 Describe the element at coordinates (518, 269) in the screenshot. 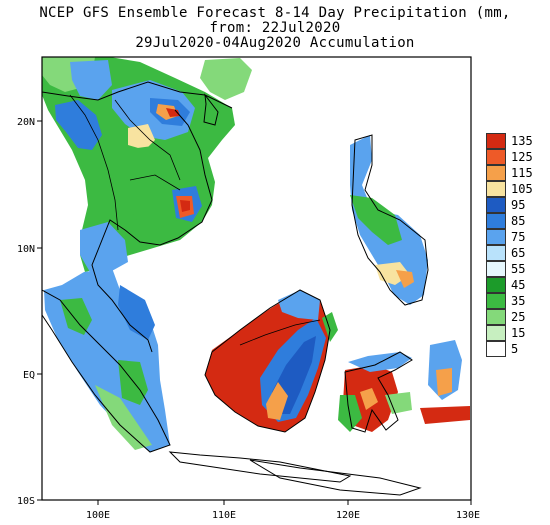

I see `legend-label: 55` at that location.